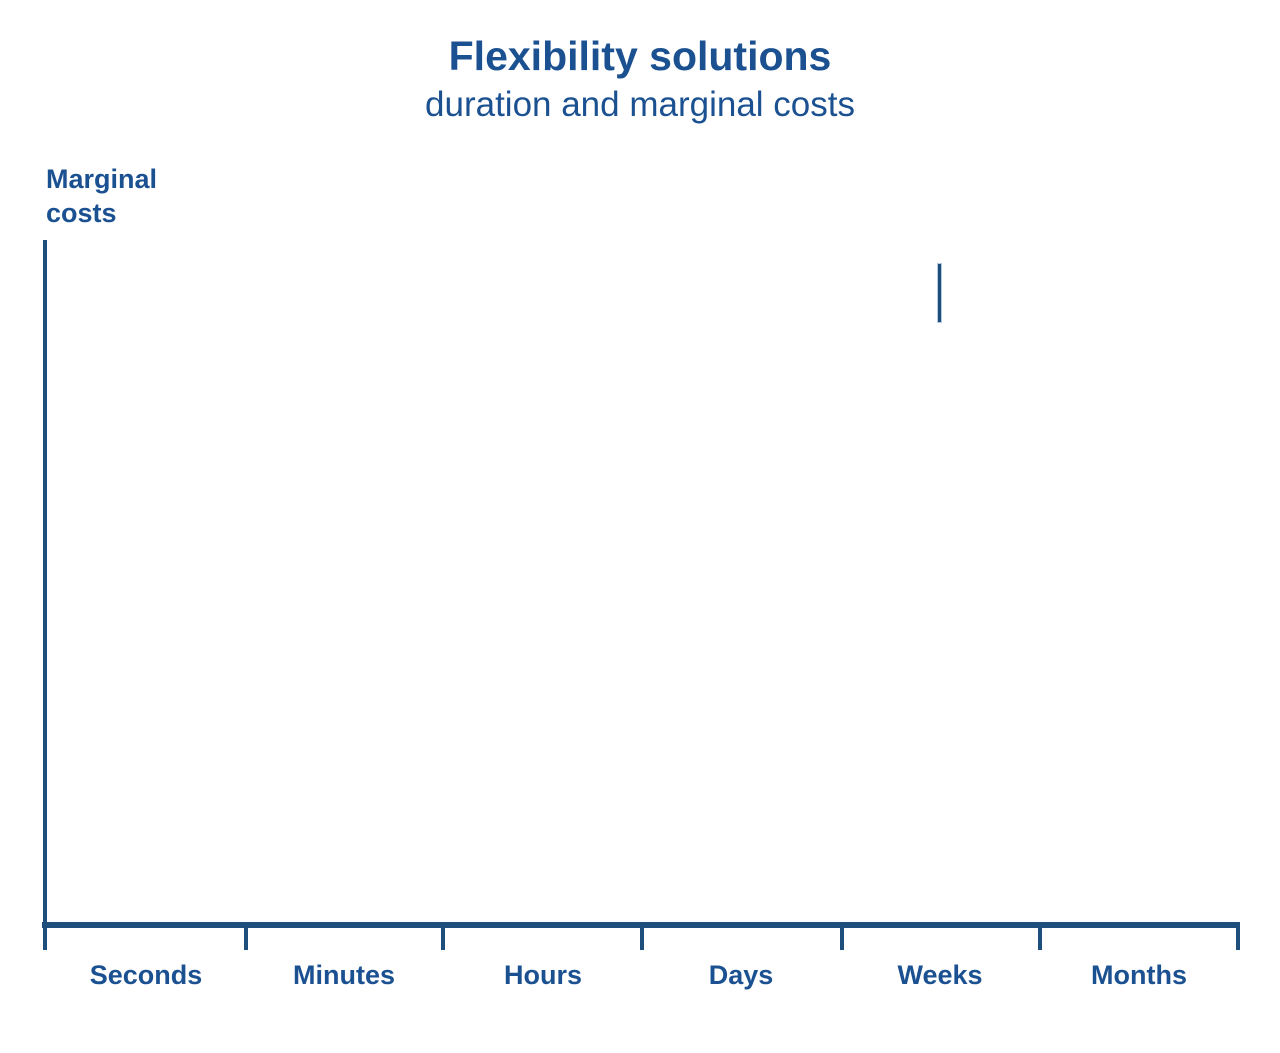  What do you see at coordinates (640, 56) in the screenshot?
I see `chart-title: Flexibility solutions` at bounding box center [640, 56].